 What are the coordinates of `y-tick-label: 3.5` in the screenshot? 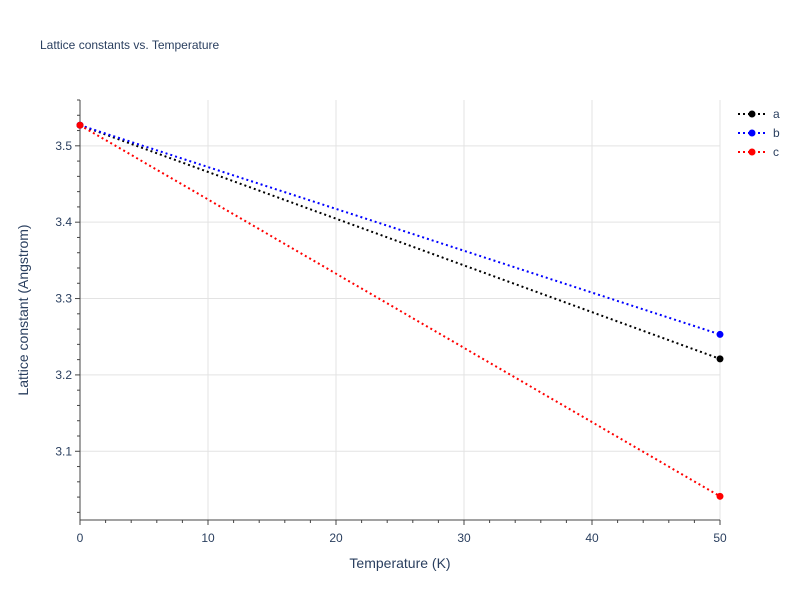 It's located at (63, 146).